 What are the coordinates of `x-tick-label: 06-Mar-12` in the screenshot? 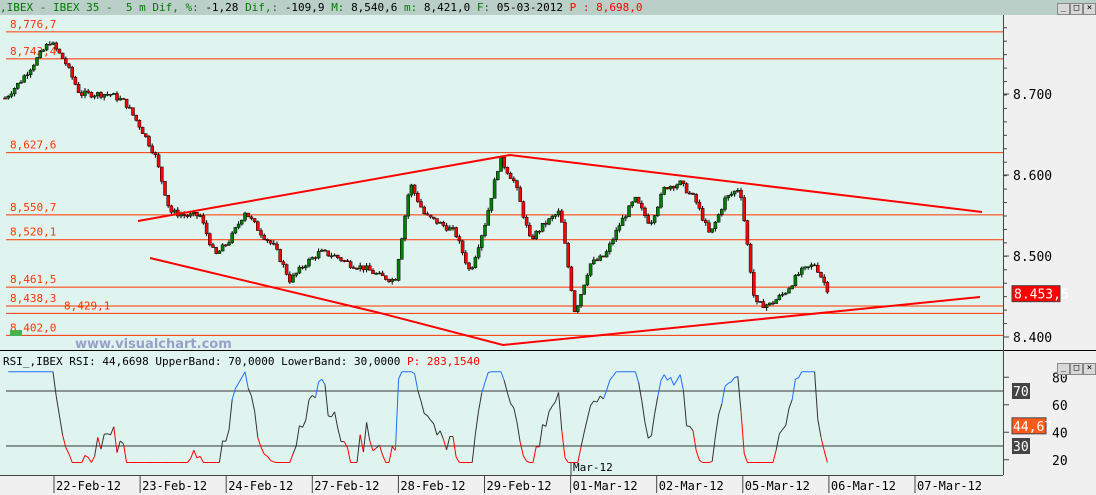 It's located at (863, 486).